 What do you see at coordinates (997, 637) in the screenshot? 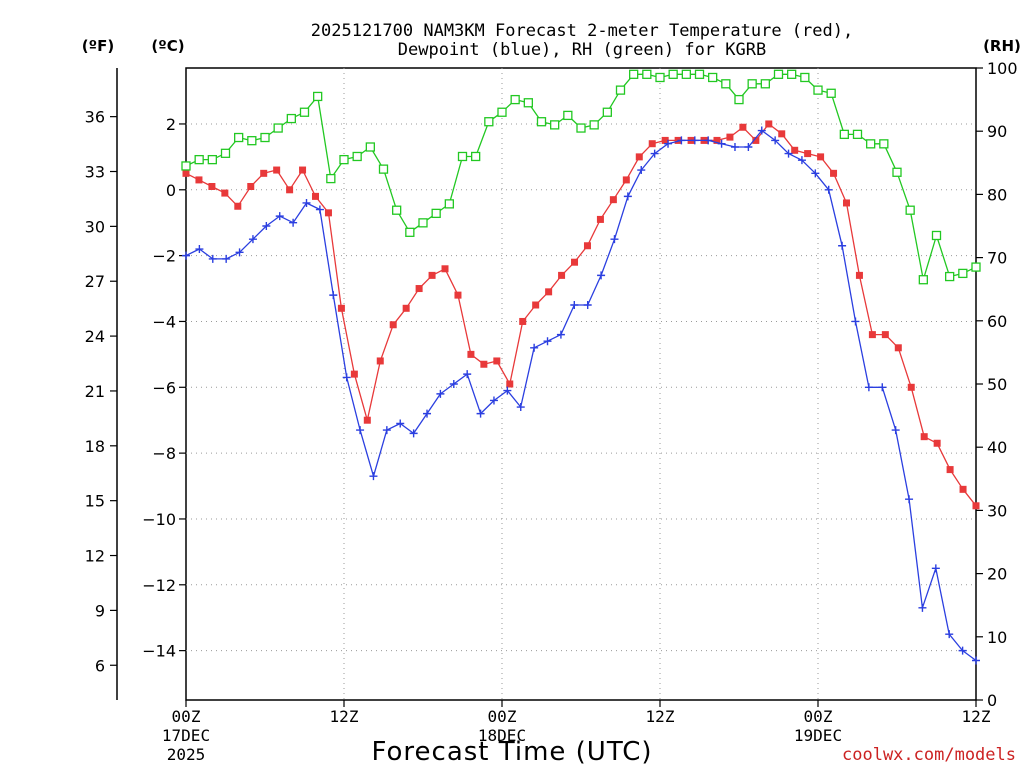
I see `rh-tick-label: 10` at bounding box center [997, 637].